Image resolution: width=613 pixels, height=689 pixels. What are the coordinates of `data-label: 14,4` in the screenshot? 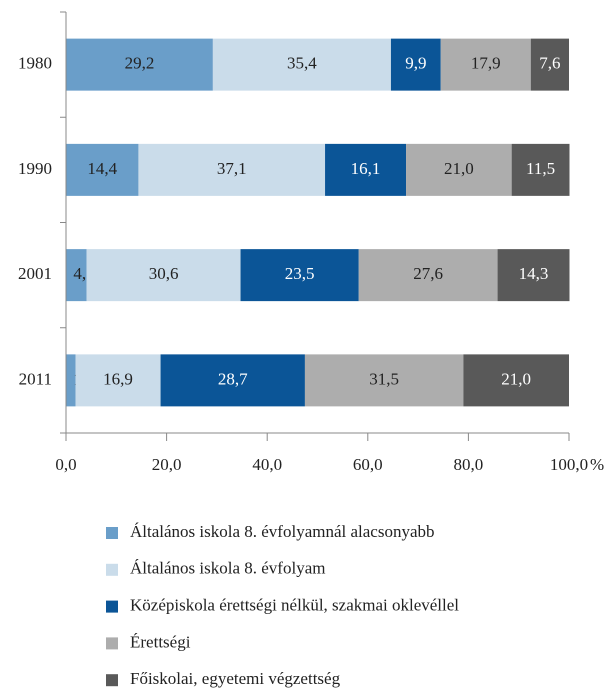 It's located at (102, 168).